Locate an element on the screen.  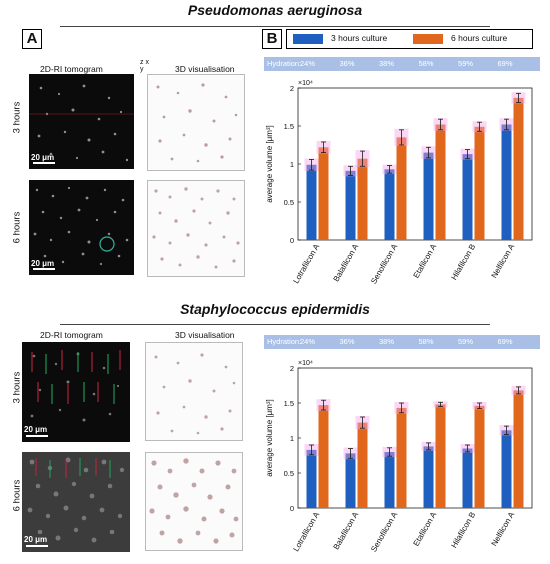
y-axis-label: average volume [μm³] is located at coordinates (269, 438).